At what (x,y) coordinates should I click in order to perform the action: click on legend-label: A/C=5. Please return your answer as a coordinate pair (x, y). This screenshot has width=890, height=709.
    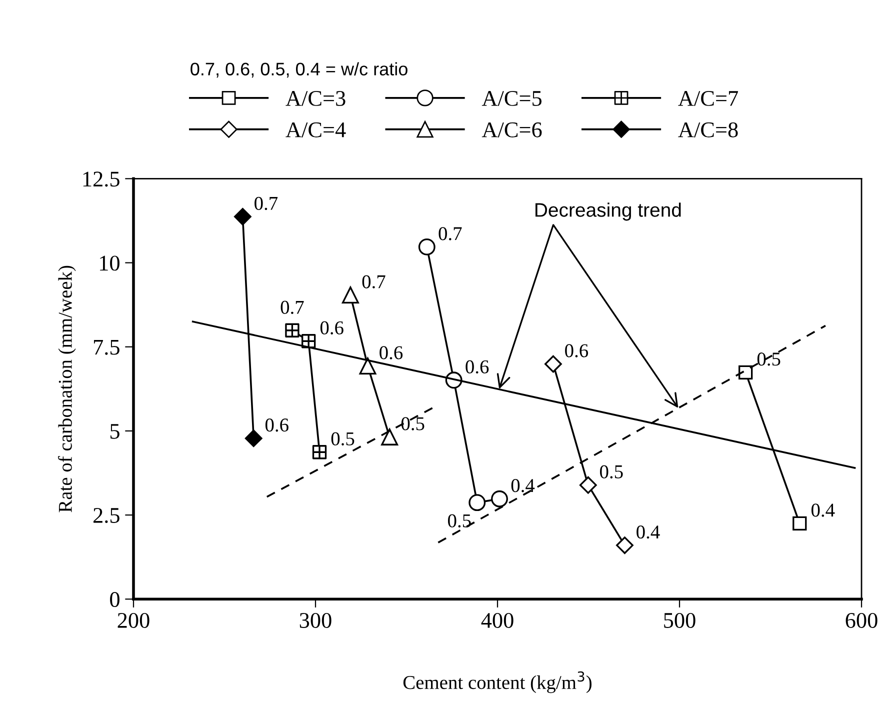
    Looking at the image, I should click on (512, 98).